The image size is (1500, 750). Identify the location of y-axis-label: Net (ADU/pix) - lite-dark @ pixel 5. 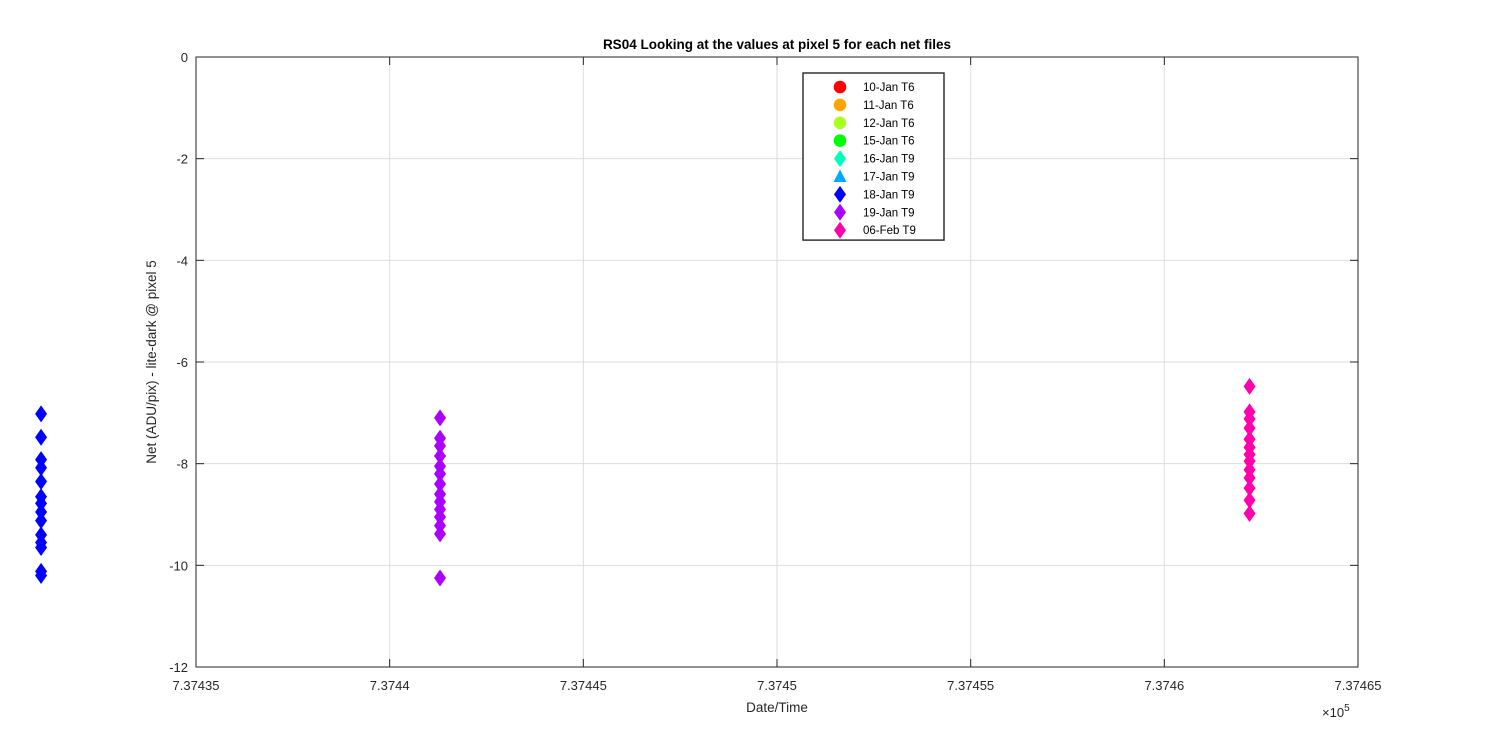
(151, 362).